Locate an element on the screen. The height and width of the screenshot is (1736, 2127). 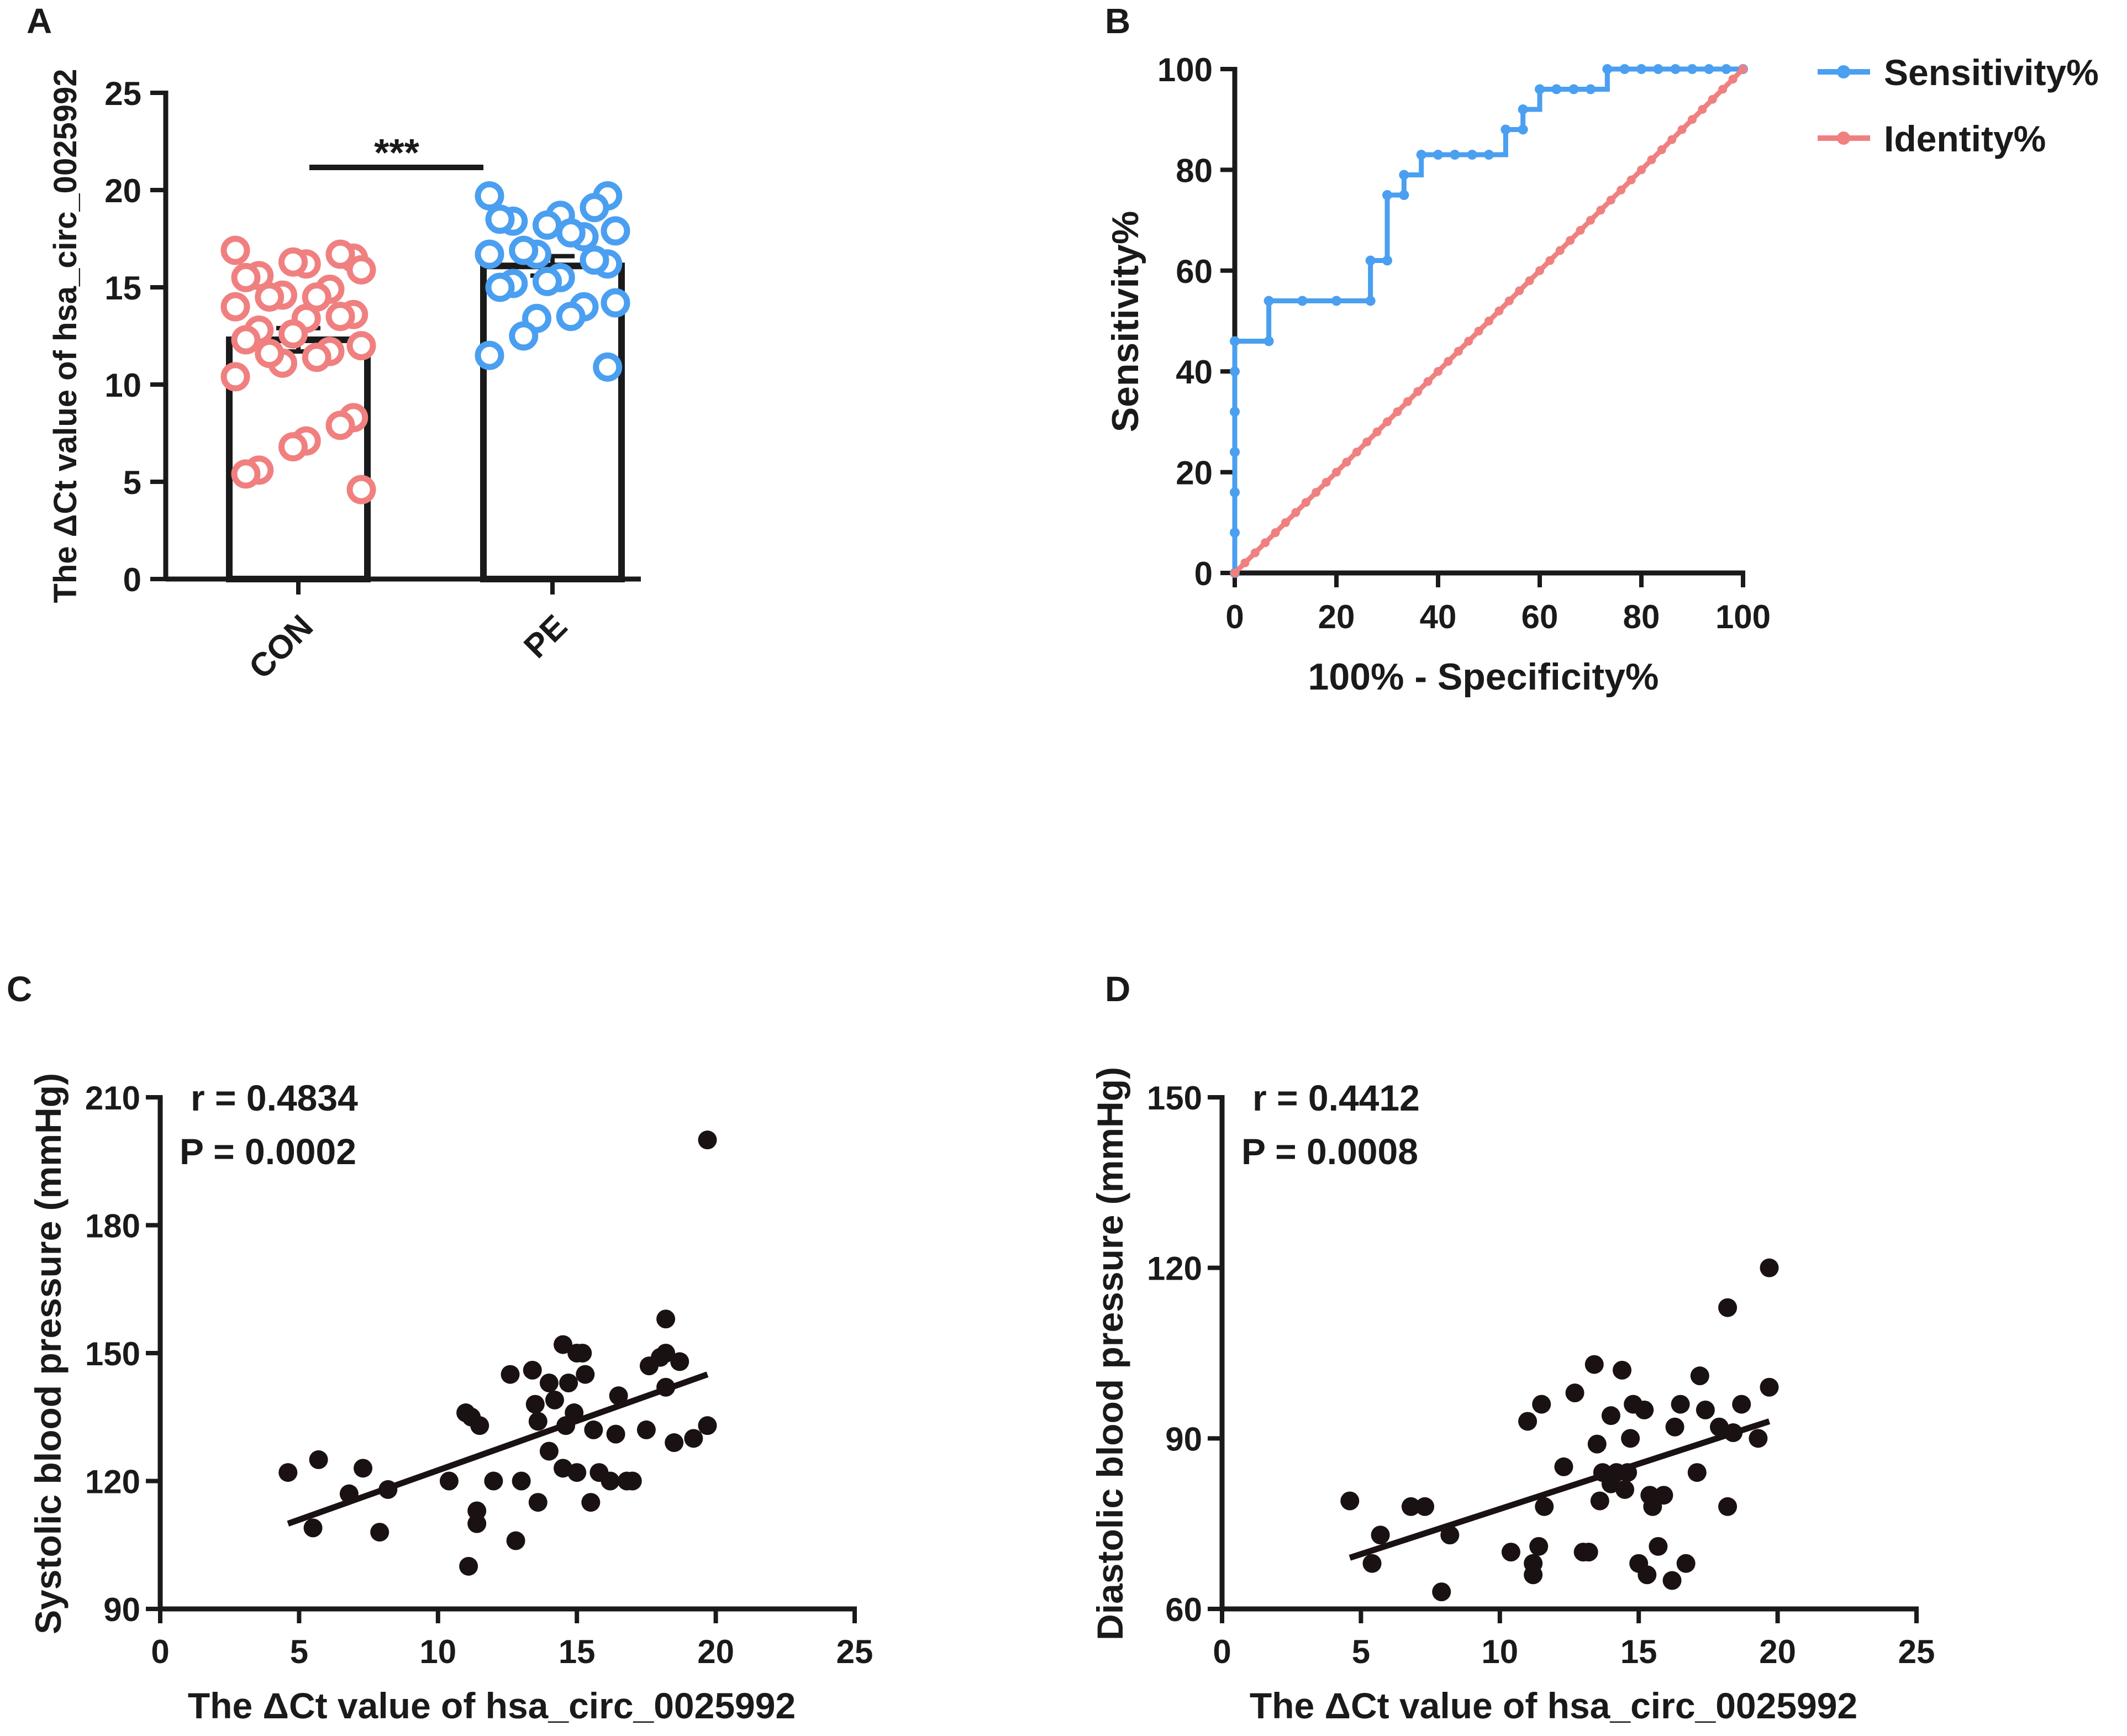
p-value-label: P = 0.0008 is located at coordinates (1329, 1151).